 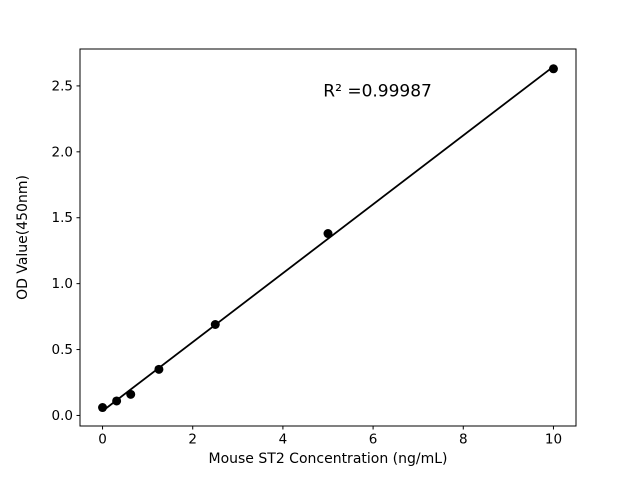 What do you see at coordinates (62, 284) in the screenshot?
I see `y-tick-label: 1.0` at bounding box center [62, 284].